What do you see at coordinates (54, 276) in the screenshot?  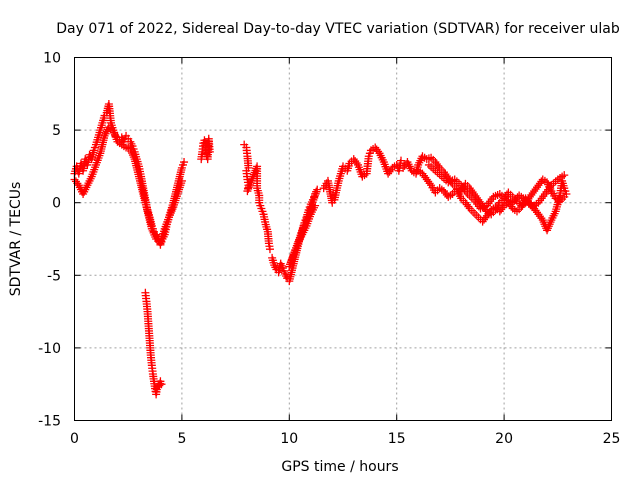 I see `y-tick-label: -5` at bounding box center [54, 276].